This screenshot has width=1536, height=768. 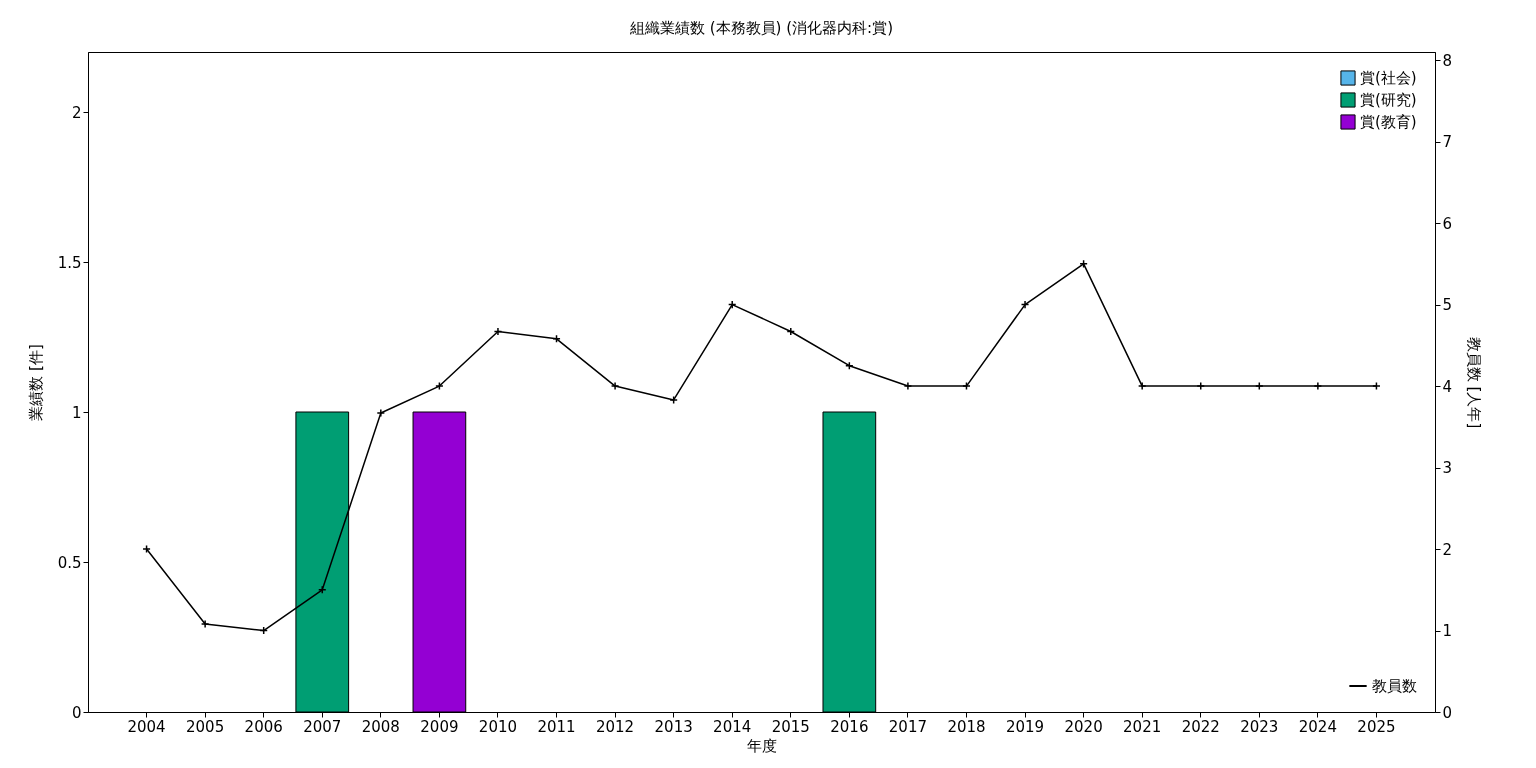 What do you see at coordinates (1447, 386) in the screenshot?
I see `y2-tick-label: 4` at bounding box center [1447, 386].